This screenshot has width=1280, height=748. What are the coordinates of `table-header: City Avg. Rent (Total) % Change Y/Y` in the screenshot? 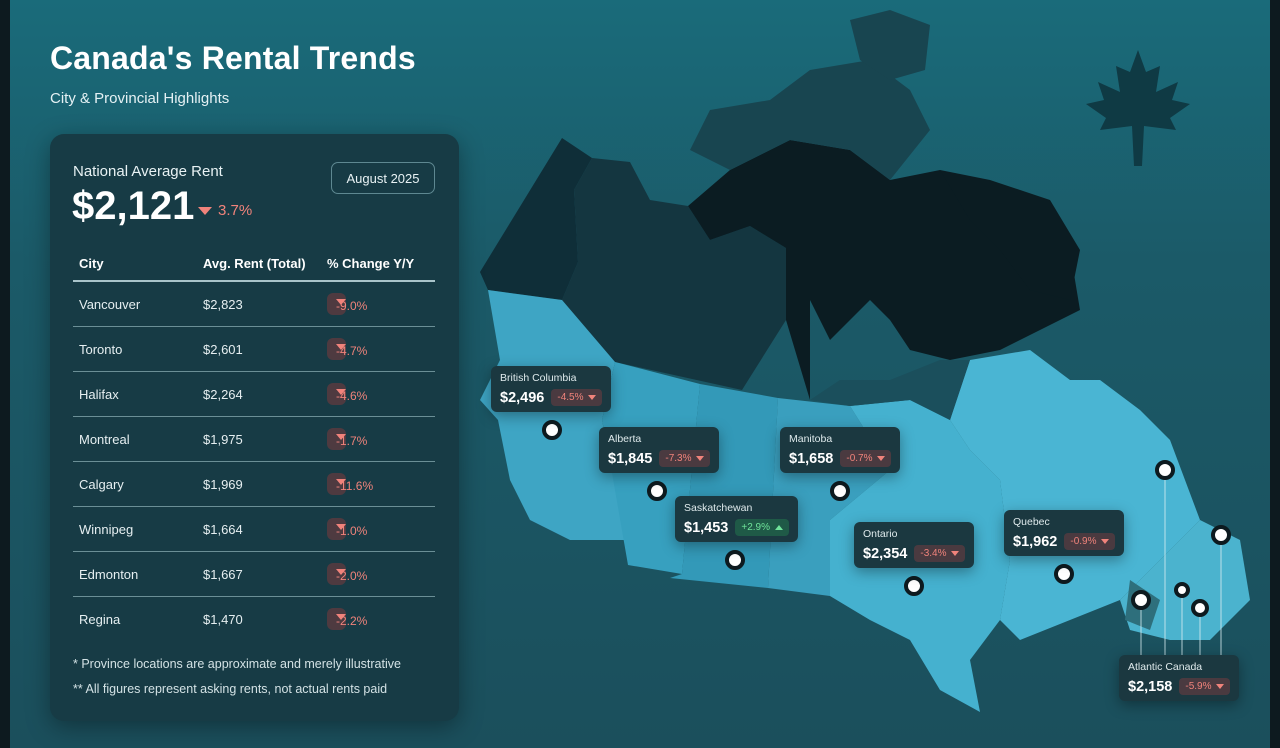 It's located at (254, 266).